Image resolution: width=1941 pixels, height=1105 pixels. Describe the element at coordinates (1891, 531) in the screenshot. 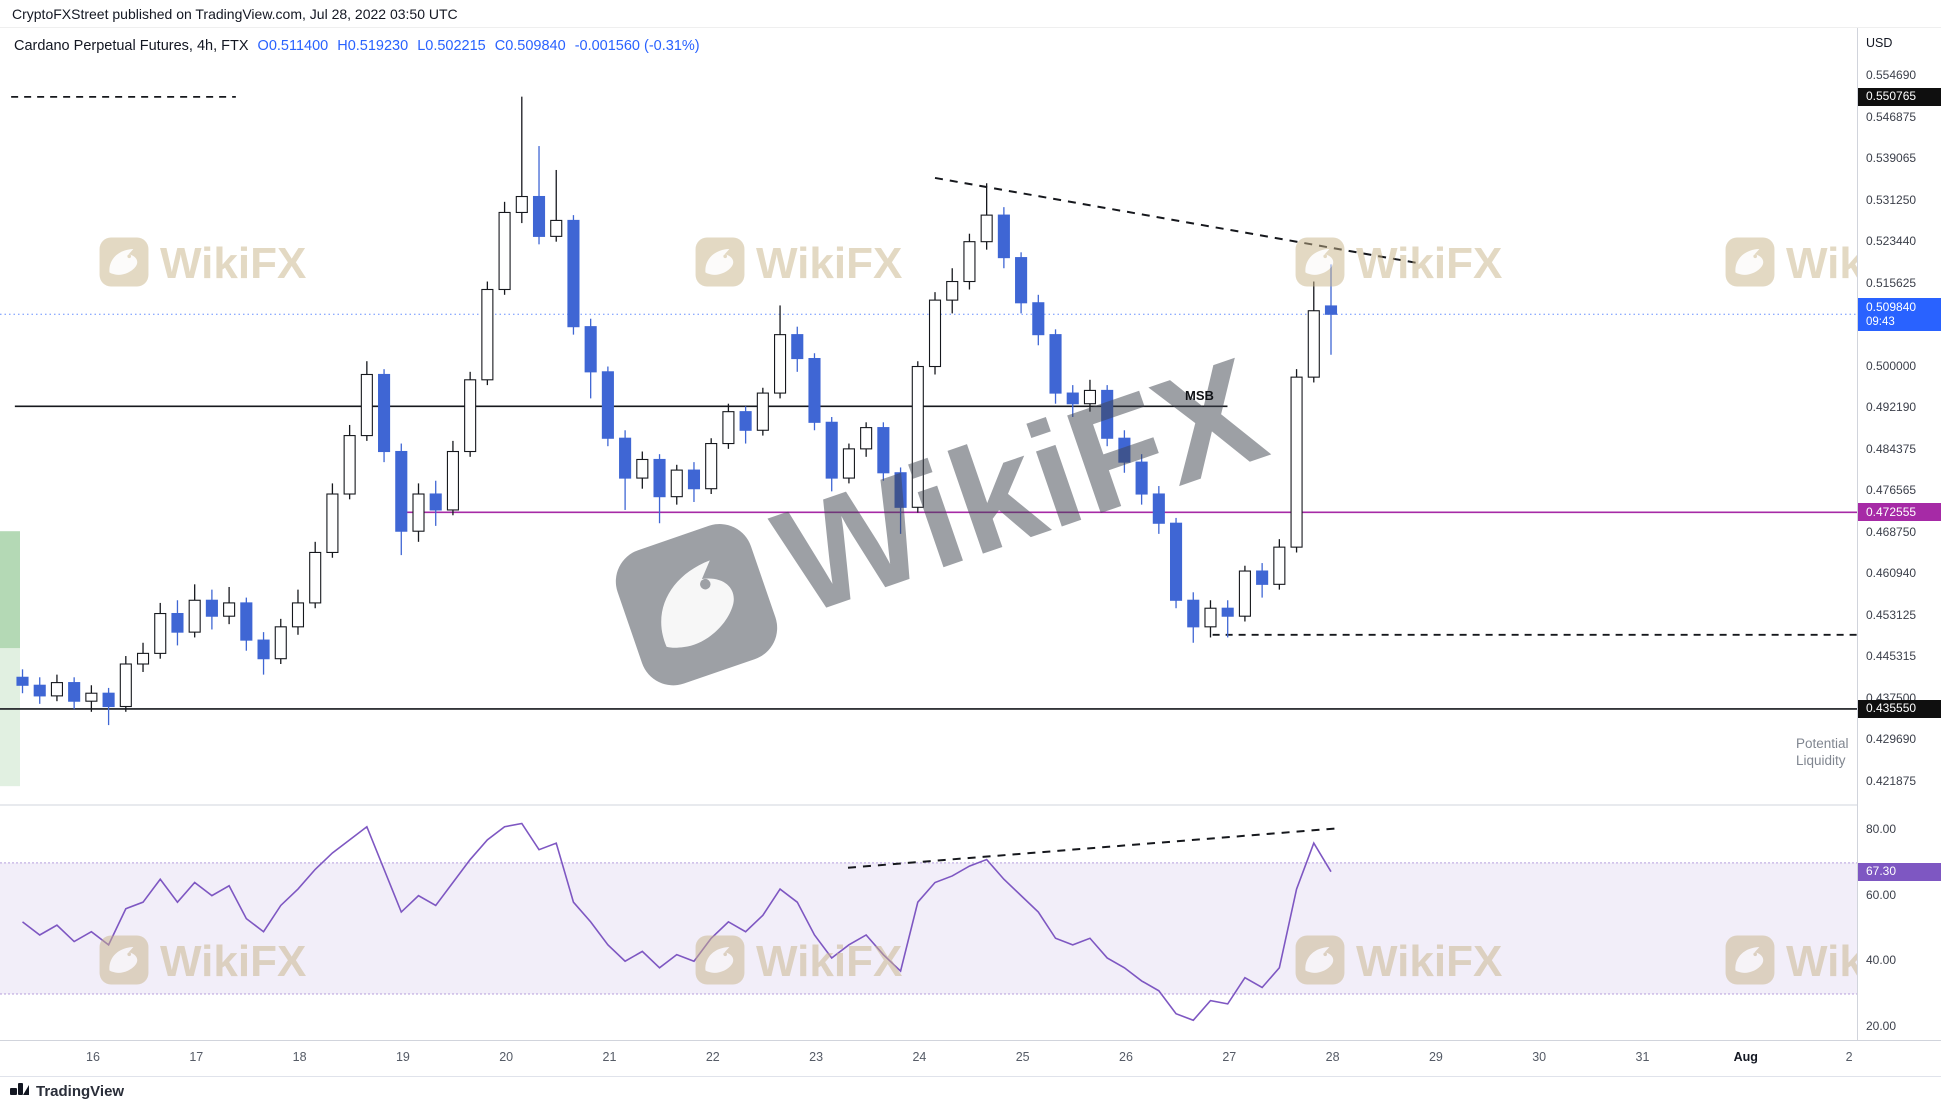

I see `price-tick-label: 0.468750` at that location.